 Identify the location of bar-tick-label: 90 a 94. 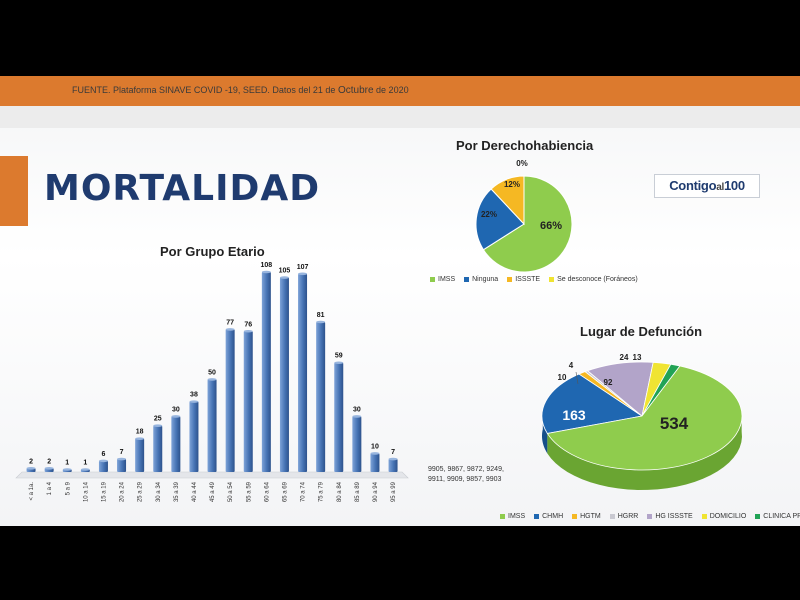
(376, 491).